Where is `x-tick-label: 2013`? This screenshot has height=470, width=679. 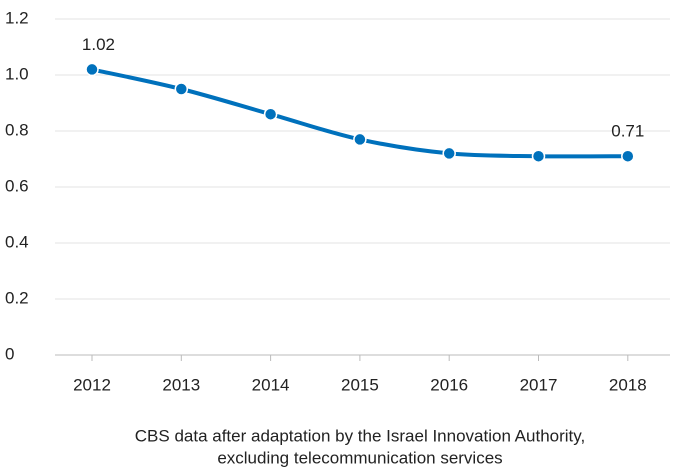 x-tick-label: 2013 is located at coordinates (181, 384).